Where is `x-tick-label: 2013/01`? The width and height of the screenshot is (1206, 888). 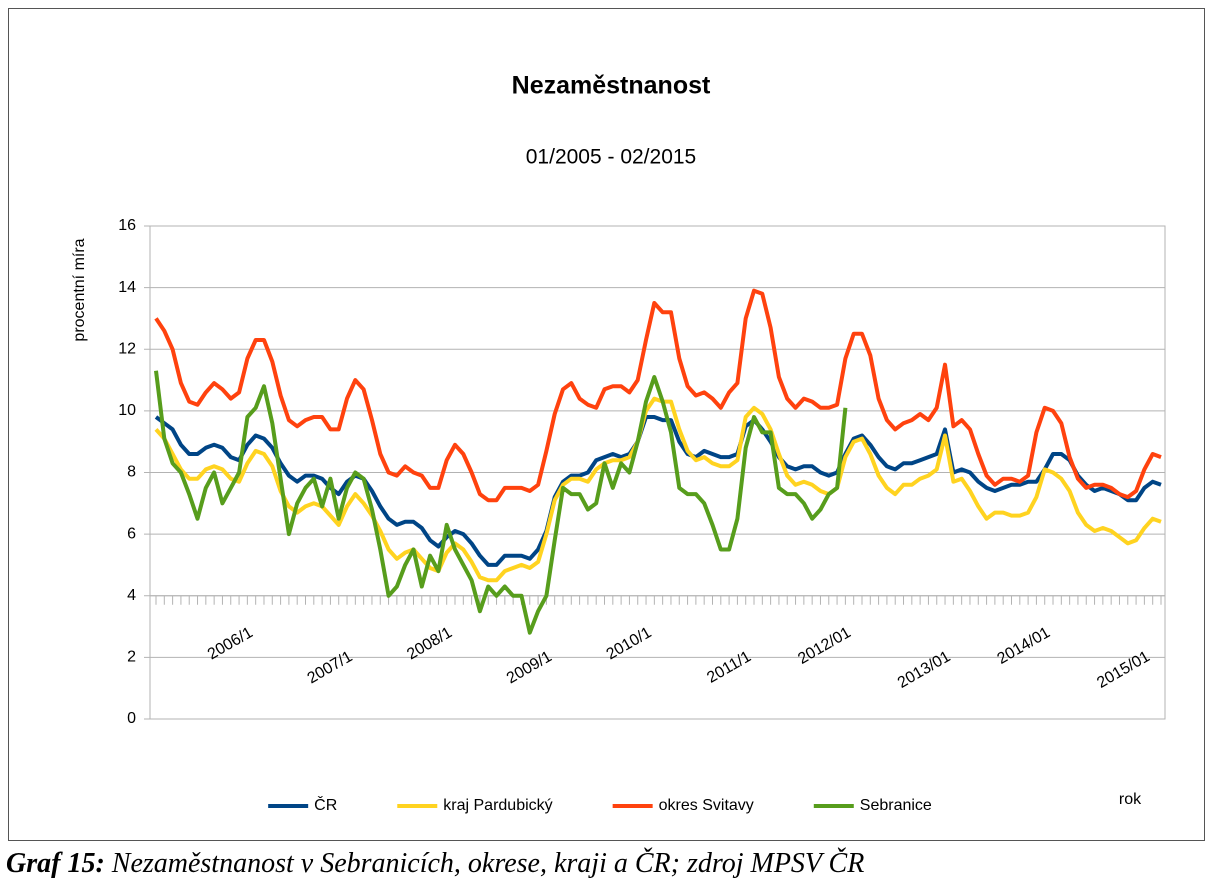 x-tick-label: 2013/01 is located at coordinates (924, 670).